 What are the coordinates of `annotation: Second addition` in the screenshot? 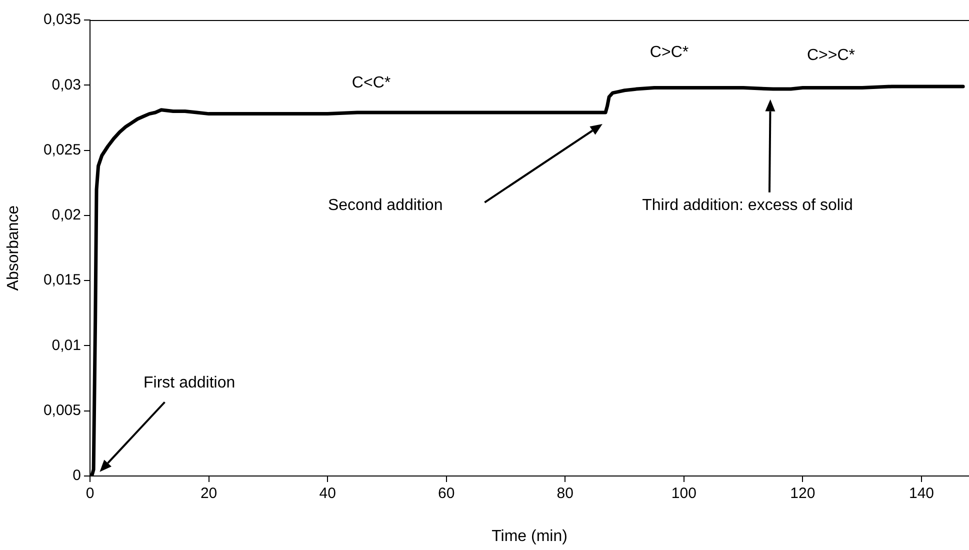 It's located at (385, 205).